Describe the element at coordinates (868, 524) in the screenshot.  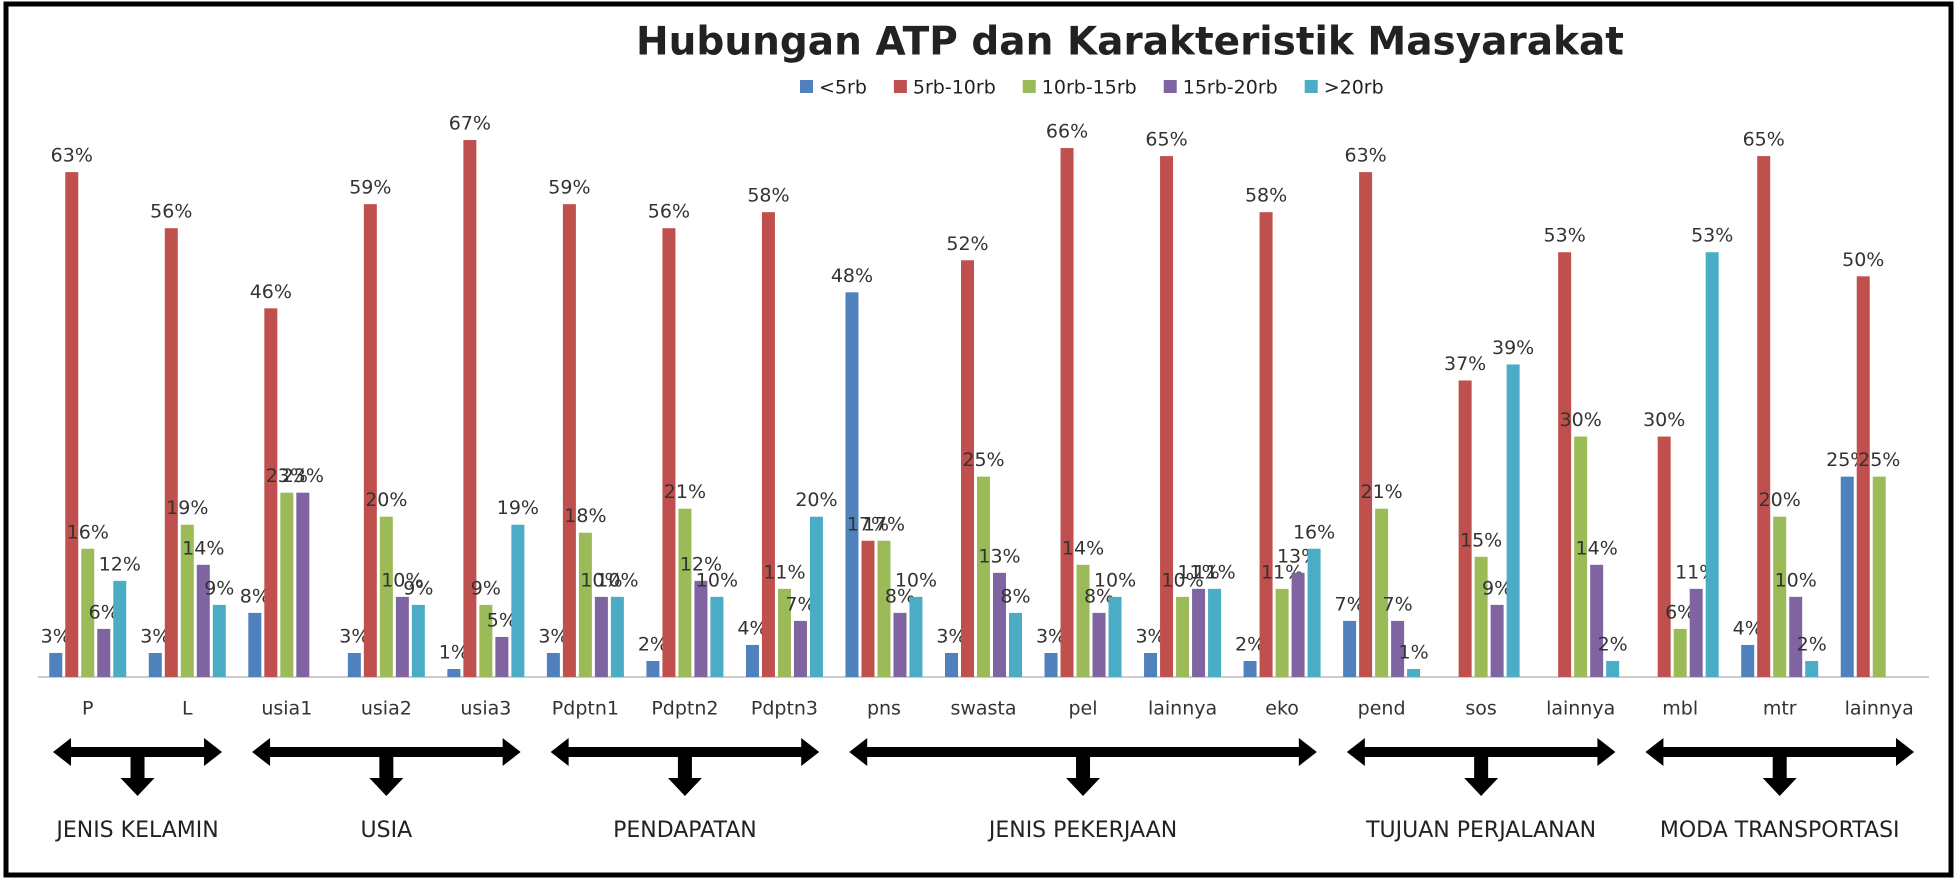
I see `data-label: 17%` at that location.